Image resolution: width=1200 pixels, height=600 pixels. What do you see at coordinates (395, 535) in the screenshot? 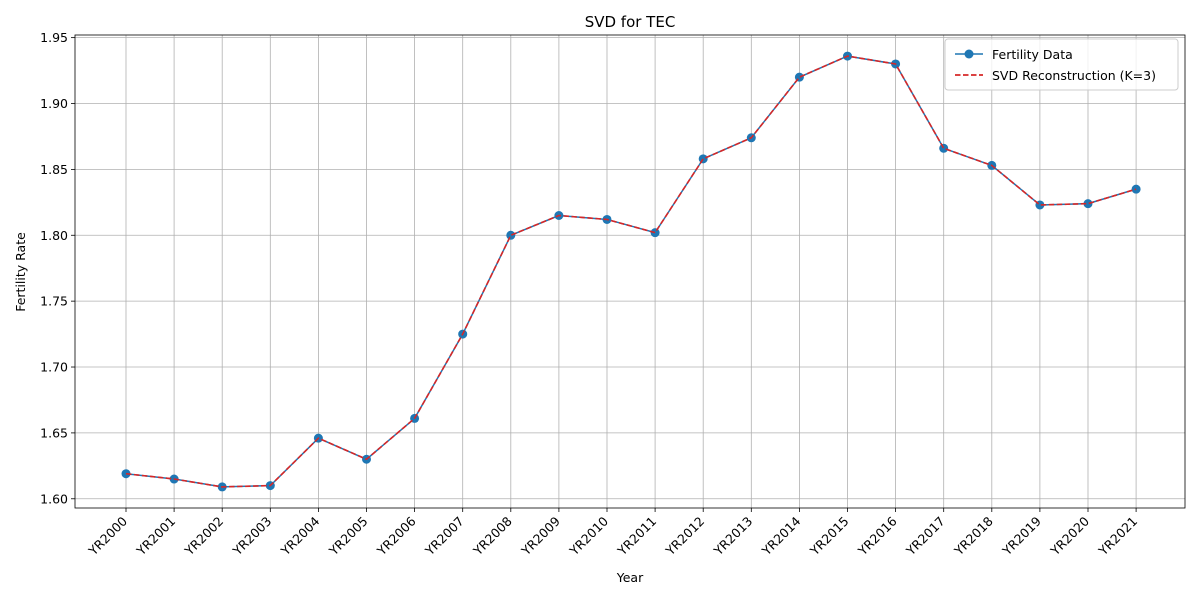
I see `x-tick-label: YR2006` at bounding box center [395, 535].